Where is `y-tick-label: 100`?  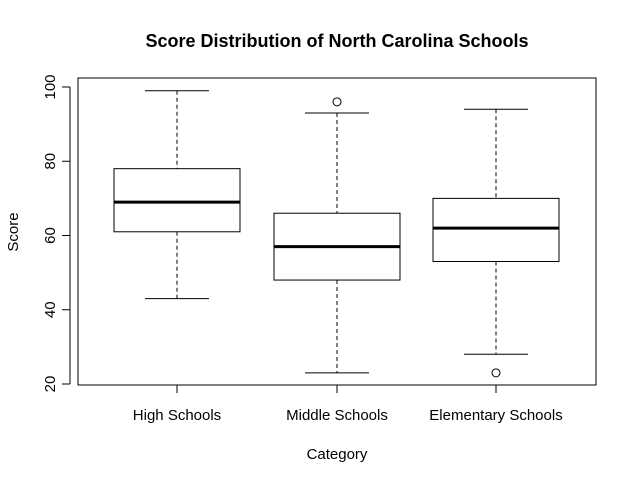
y-tick-label: 100 is located at coordinates (50, 86).